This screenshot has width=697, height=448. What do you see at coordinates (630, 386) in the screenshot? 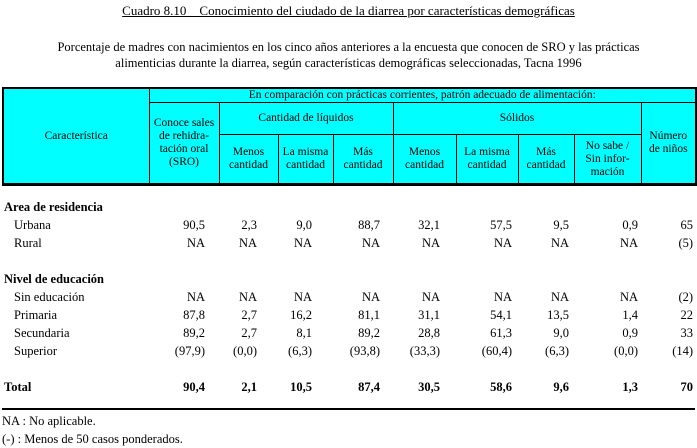
I see `table-cell: 1,3` at bounding box center [630, 386].